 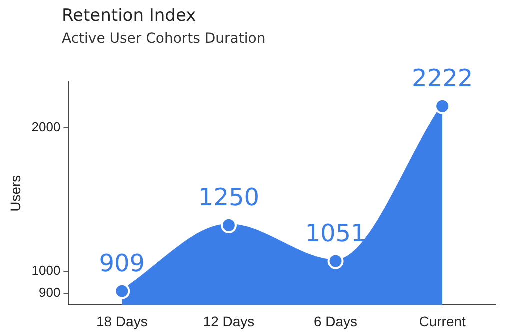 I want to click on x-tick-label: 6 Days, so click(x=336, y=321).